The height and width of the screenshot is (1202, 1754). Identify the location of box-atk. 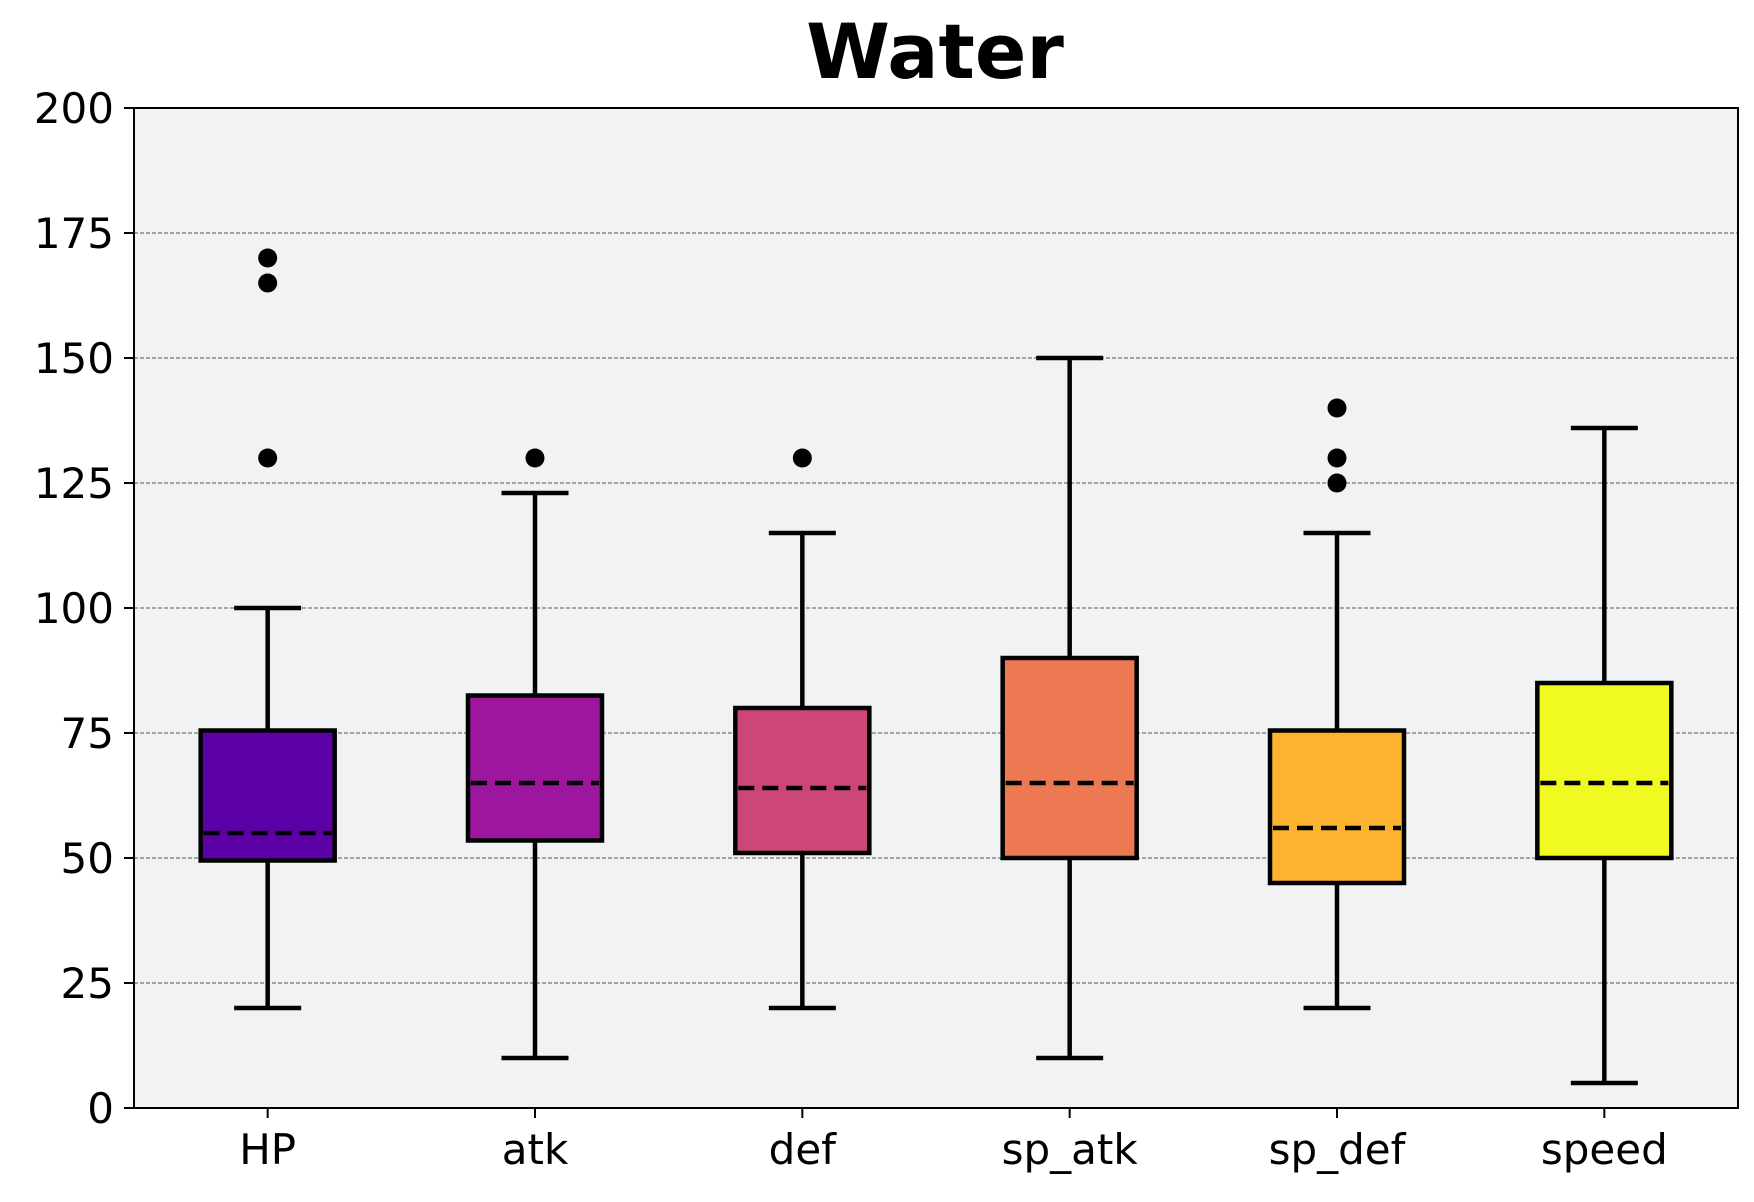
(535, 754).